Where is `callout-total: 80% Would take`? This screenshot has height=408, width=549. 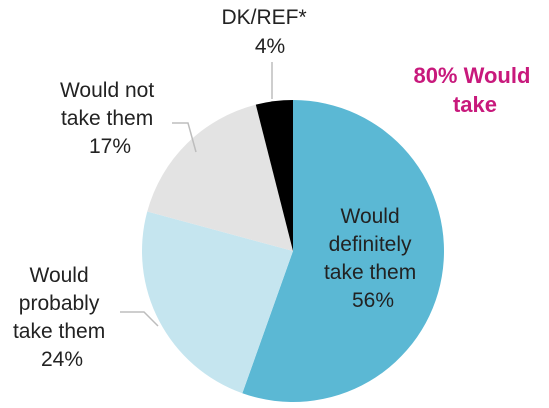 callout-total: 80% Would take is located at coordinates (474, 90).